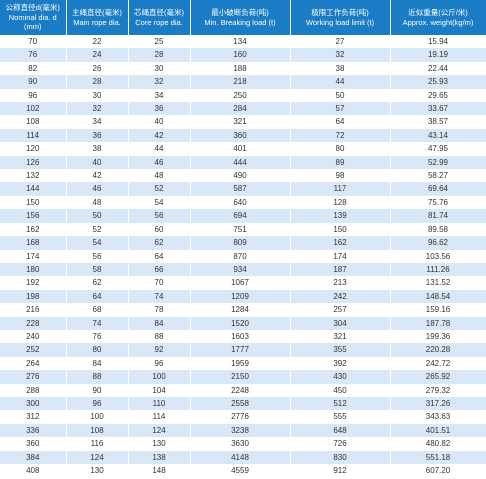  I want to click on cell: 130, so click(159, 444).